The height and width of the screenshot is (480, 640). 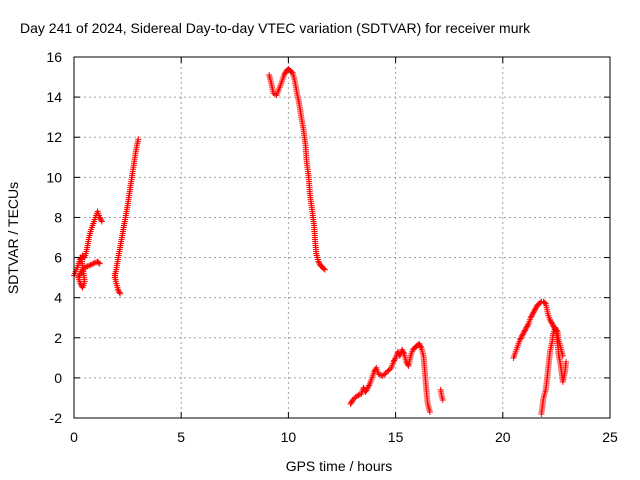 What do you see at coordinates (54, 137) in the screenshot?
I see `y-tick-label: 12` at bounding box center [54, 137].